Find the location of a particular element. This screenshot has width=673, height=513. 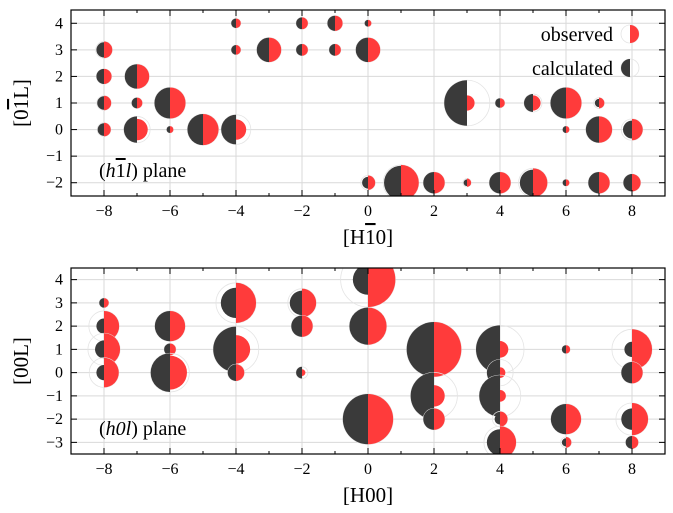

x-tick-label: 4 is located at coordinates (500, 211).